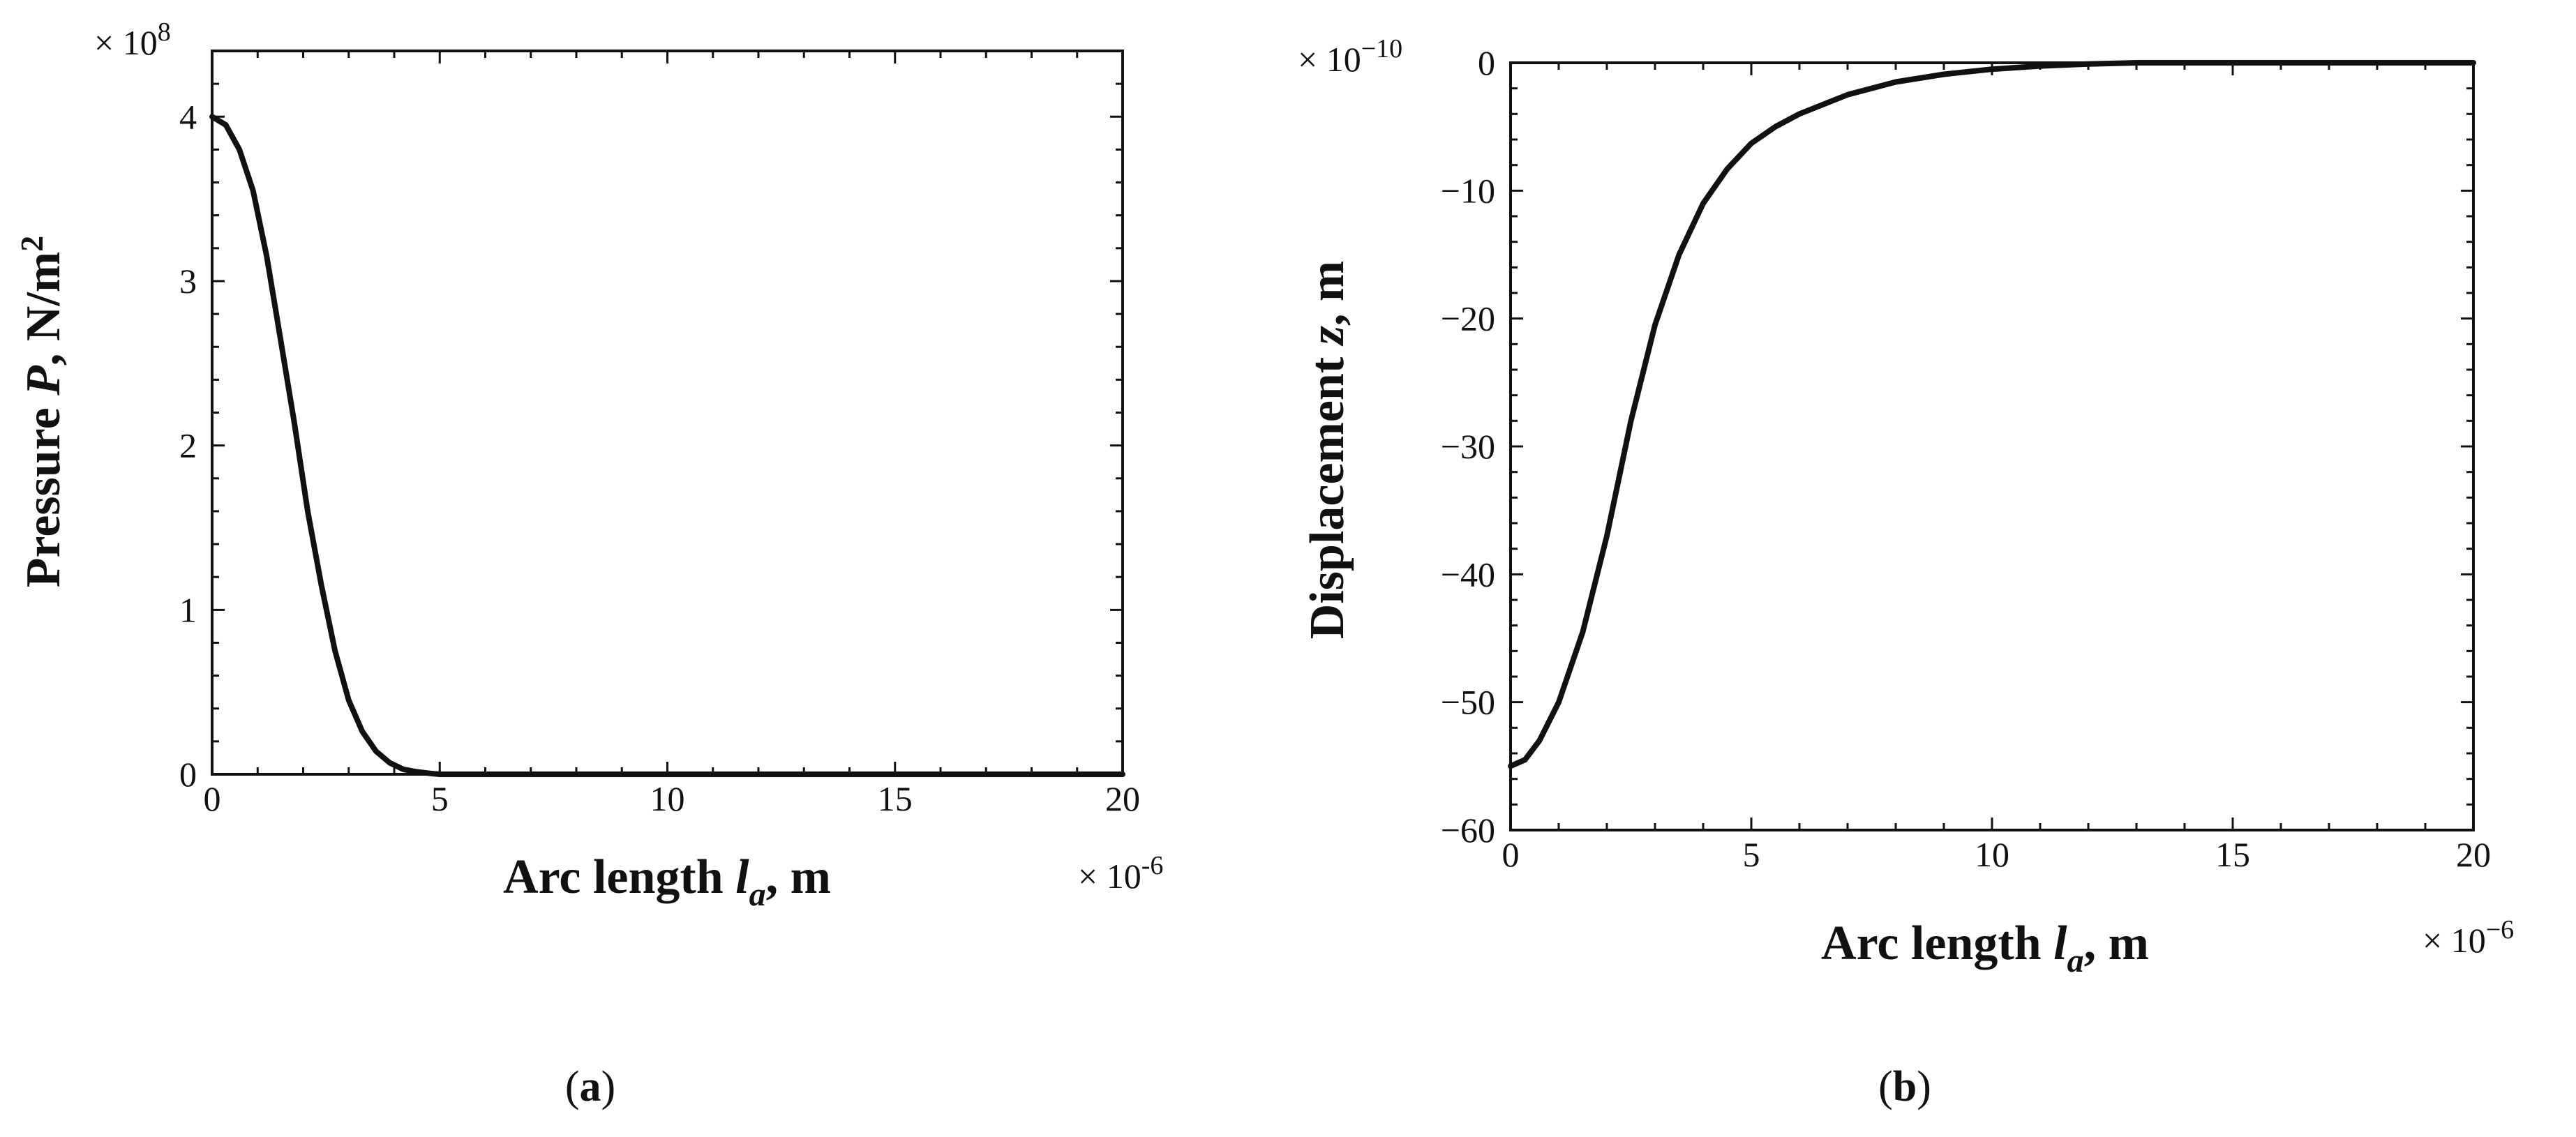 This screenshot has width=2576, height=1137. I want to click on chart-b-y-tick-label: −20, so click(1468, 318).